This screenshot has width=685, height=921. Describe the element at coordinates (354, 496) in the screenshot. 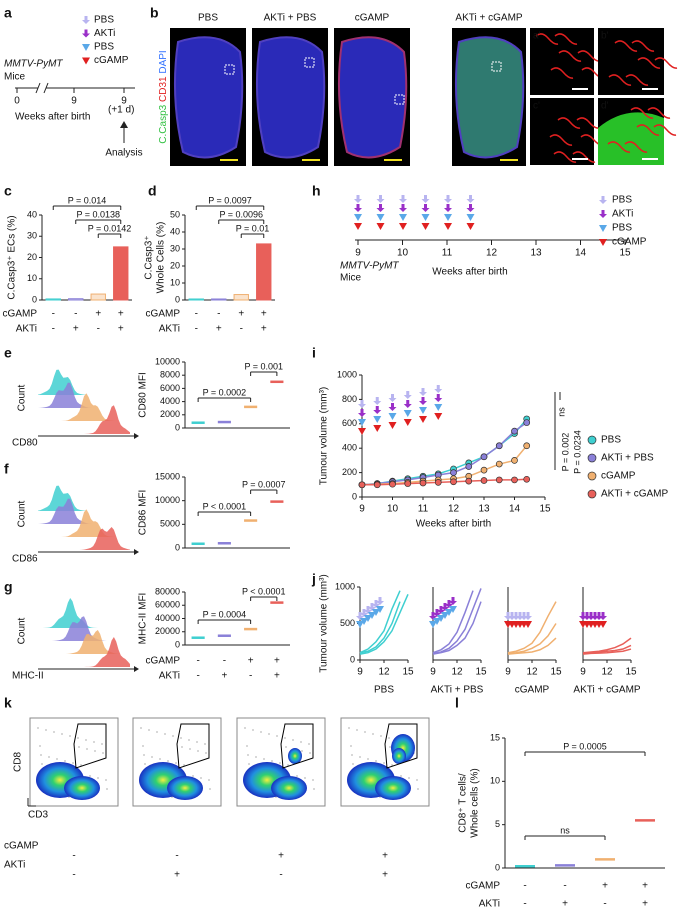

I see `y-tick-label: 0` at that location.